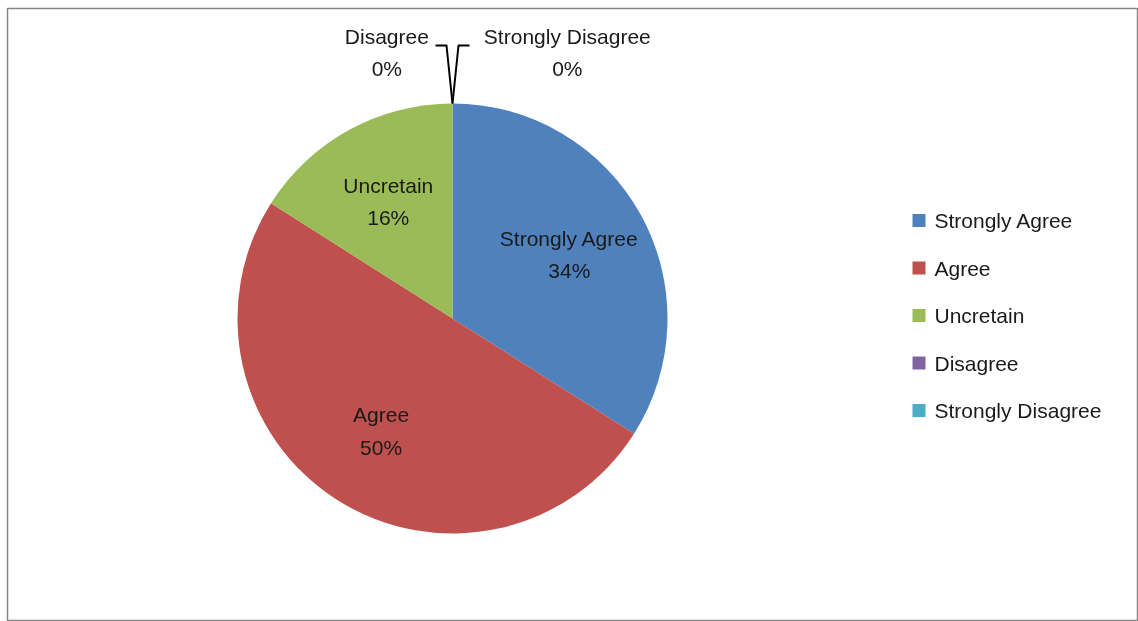  Describe the element at coordinates (381, 415) in the screenshot. I see `slice-label: Agree` at that location.